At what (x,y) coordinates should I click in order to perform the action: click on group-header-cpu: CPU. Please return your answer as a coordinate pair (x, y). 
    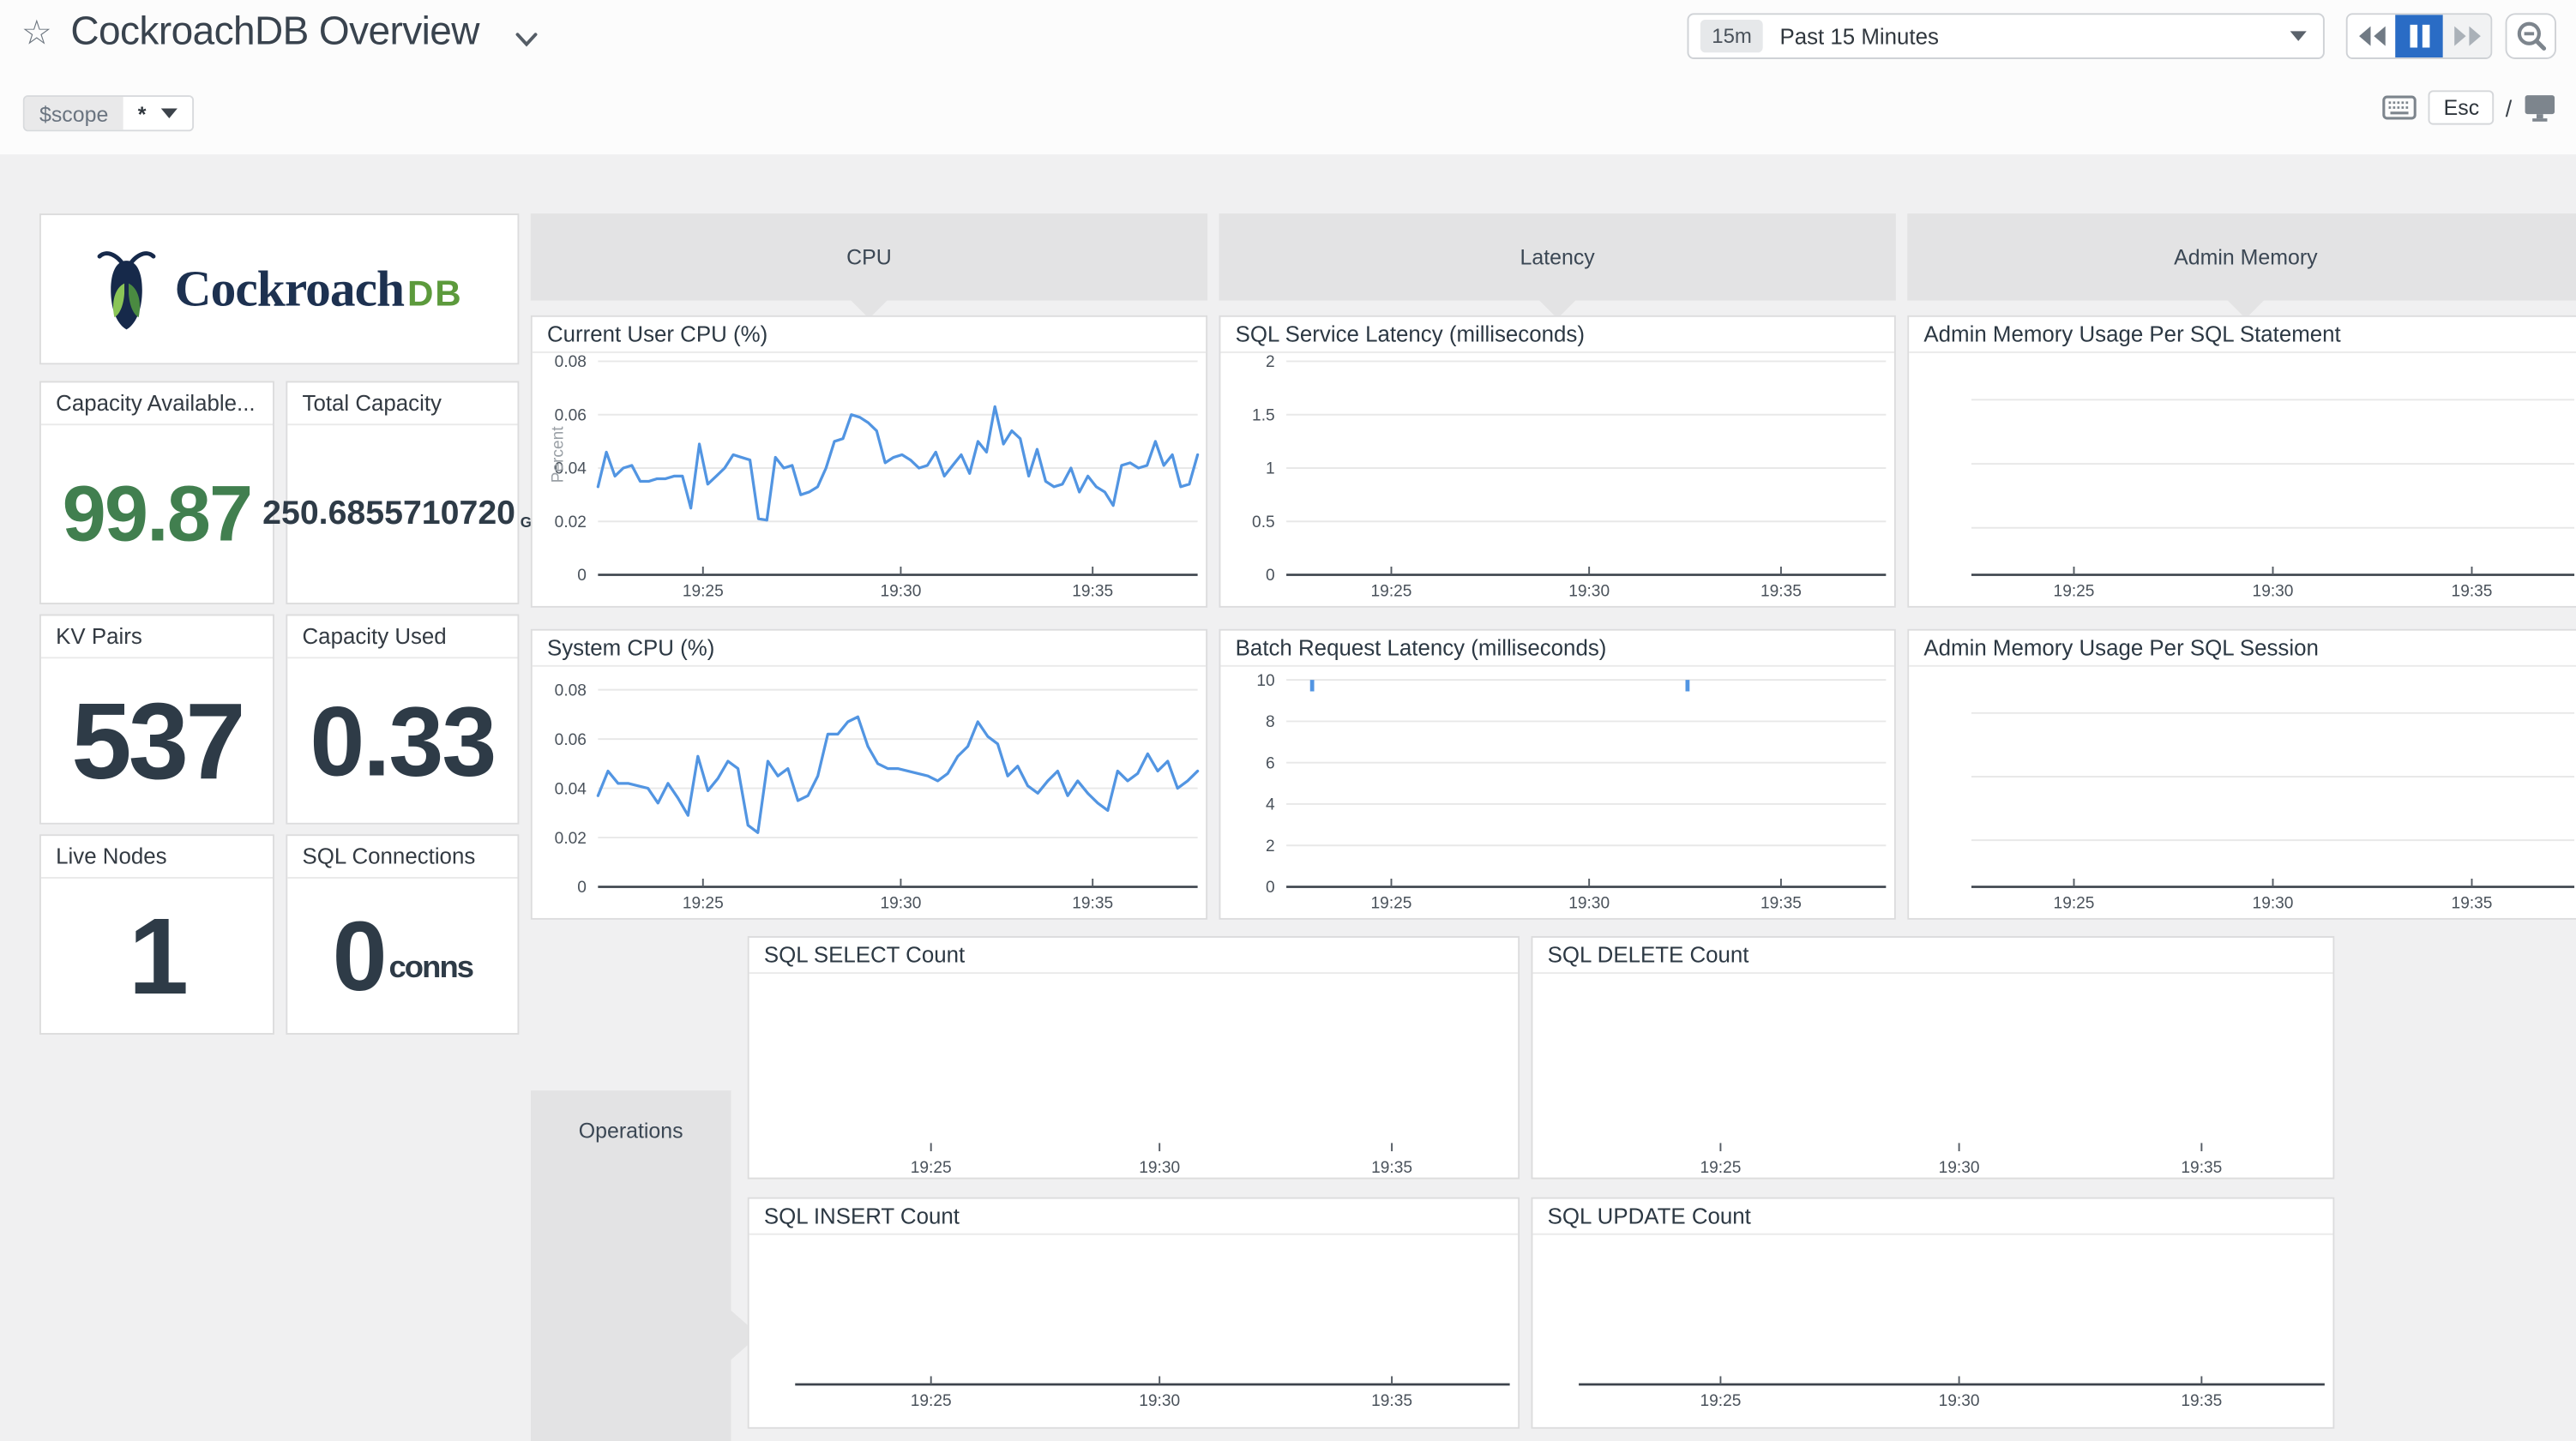
    Looking at the image, I should click on (869, 266).